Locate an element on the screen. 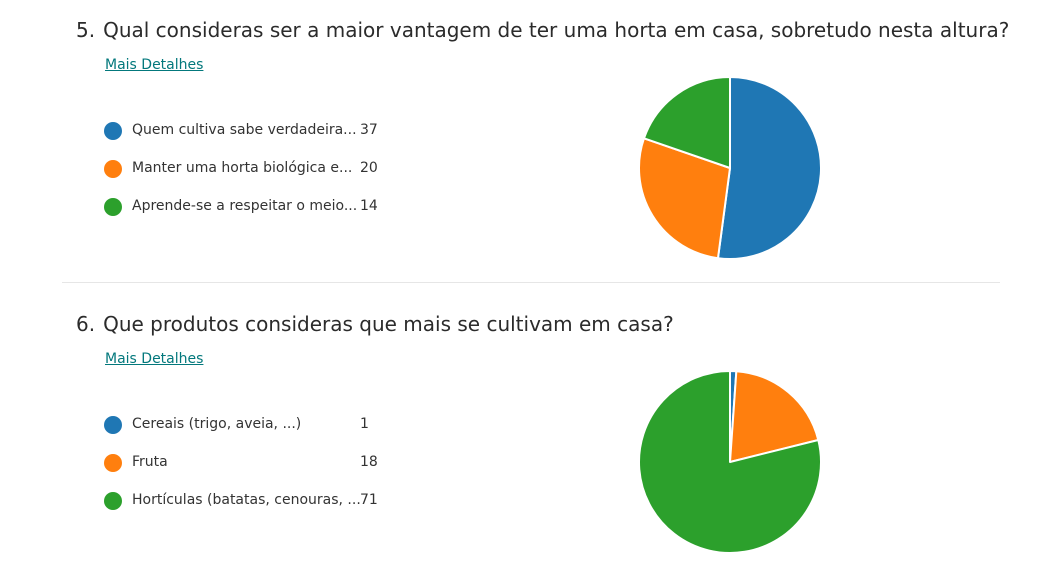 Image resolution: width=1057 pixels, height=584 pixels. legend-count: 20 is located at coordinates (369, 168).